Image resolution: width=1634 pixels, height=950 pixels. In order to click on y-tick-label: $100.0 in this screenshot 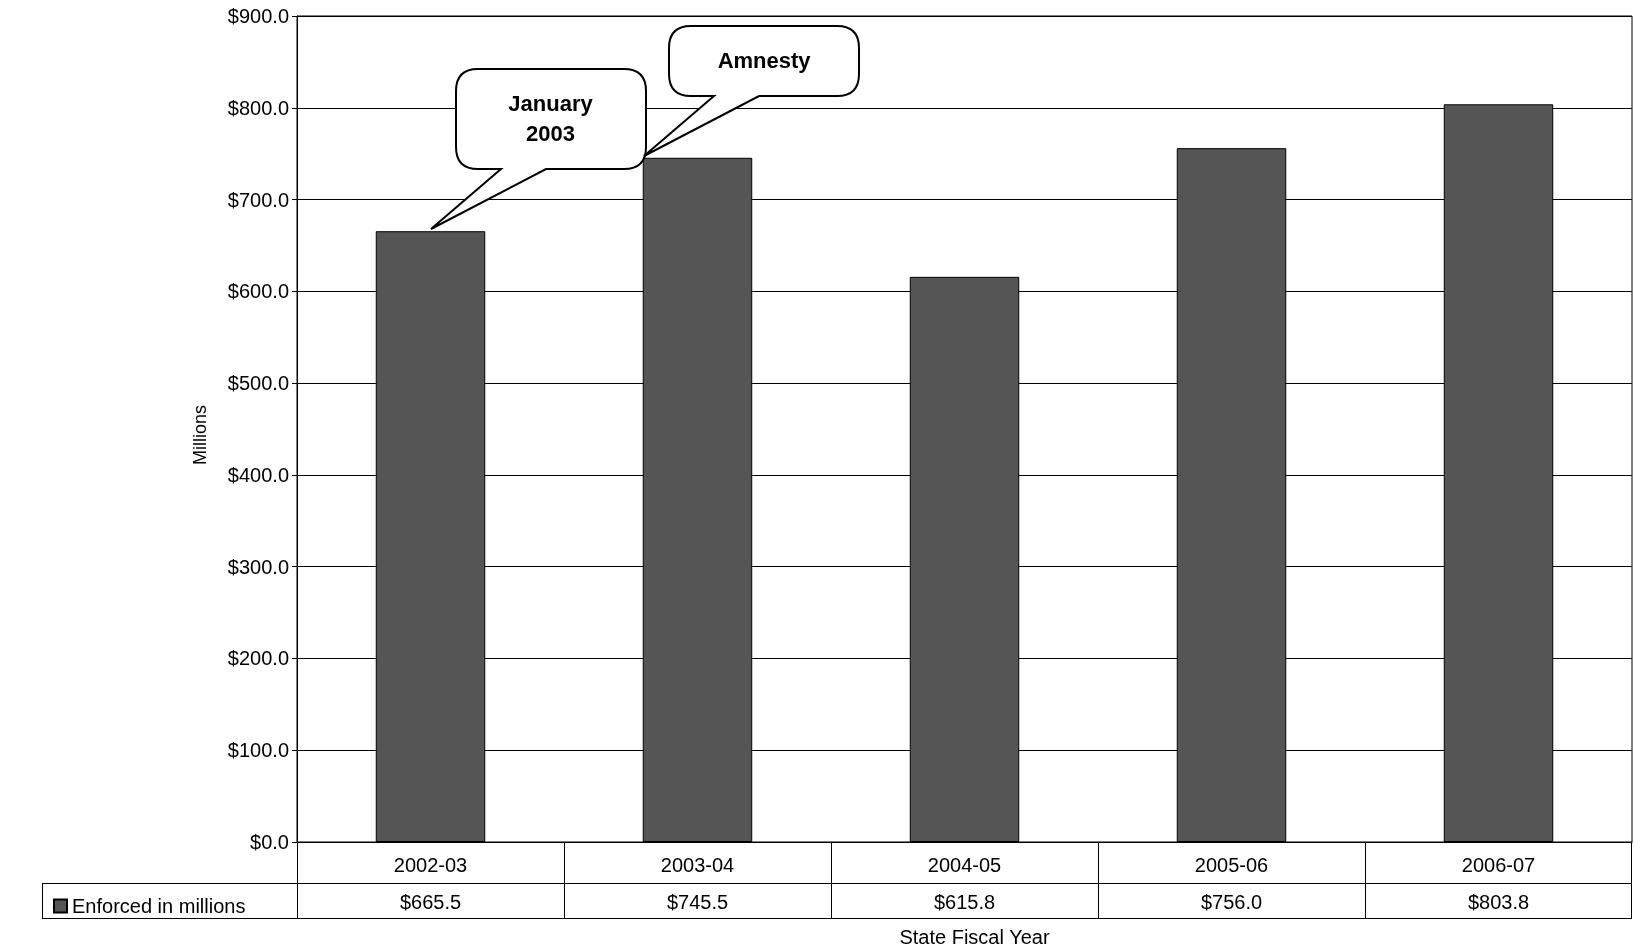, I will do `click(258, 750)`.